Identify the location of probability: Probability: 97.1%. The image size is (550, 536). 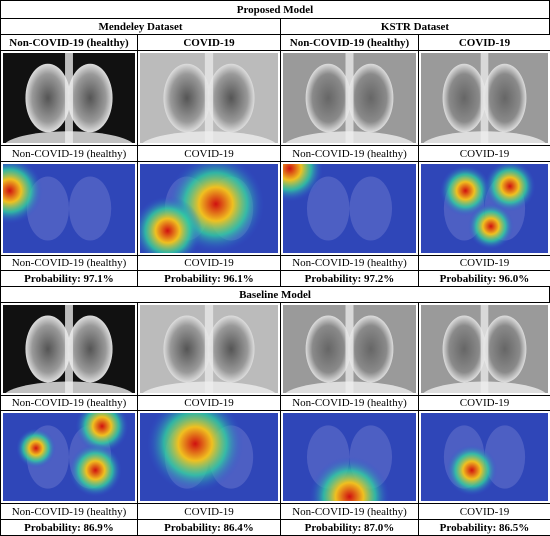
(69, 278).